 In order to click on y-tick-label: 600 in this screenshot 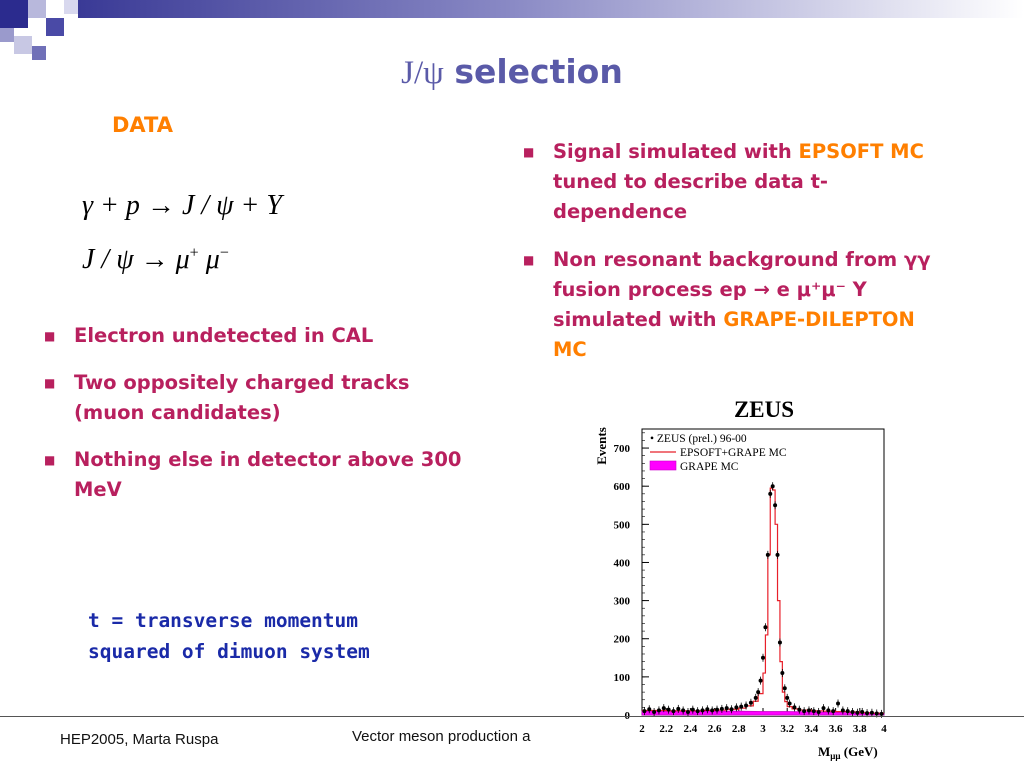, I will do `click(622, 487)`.